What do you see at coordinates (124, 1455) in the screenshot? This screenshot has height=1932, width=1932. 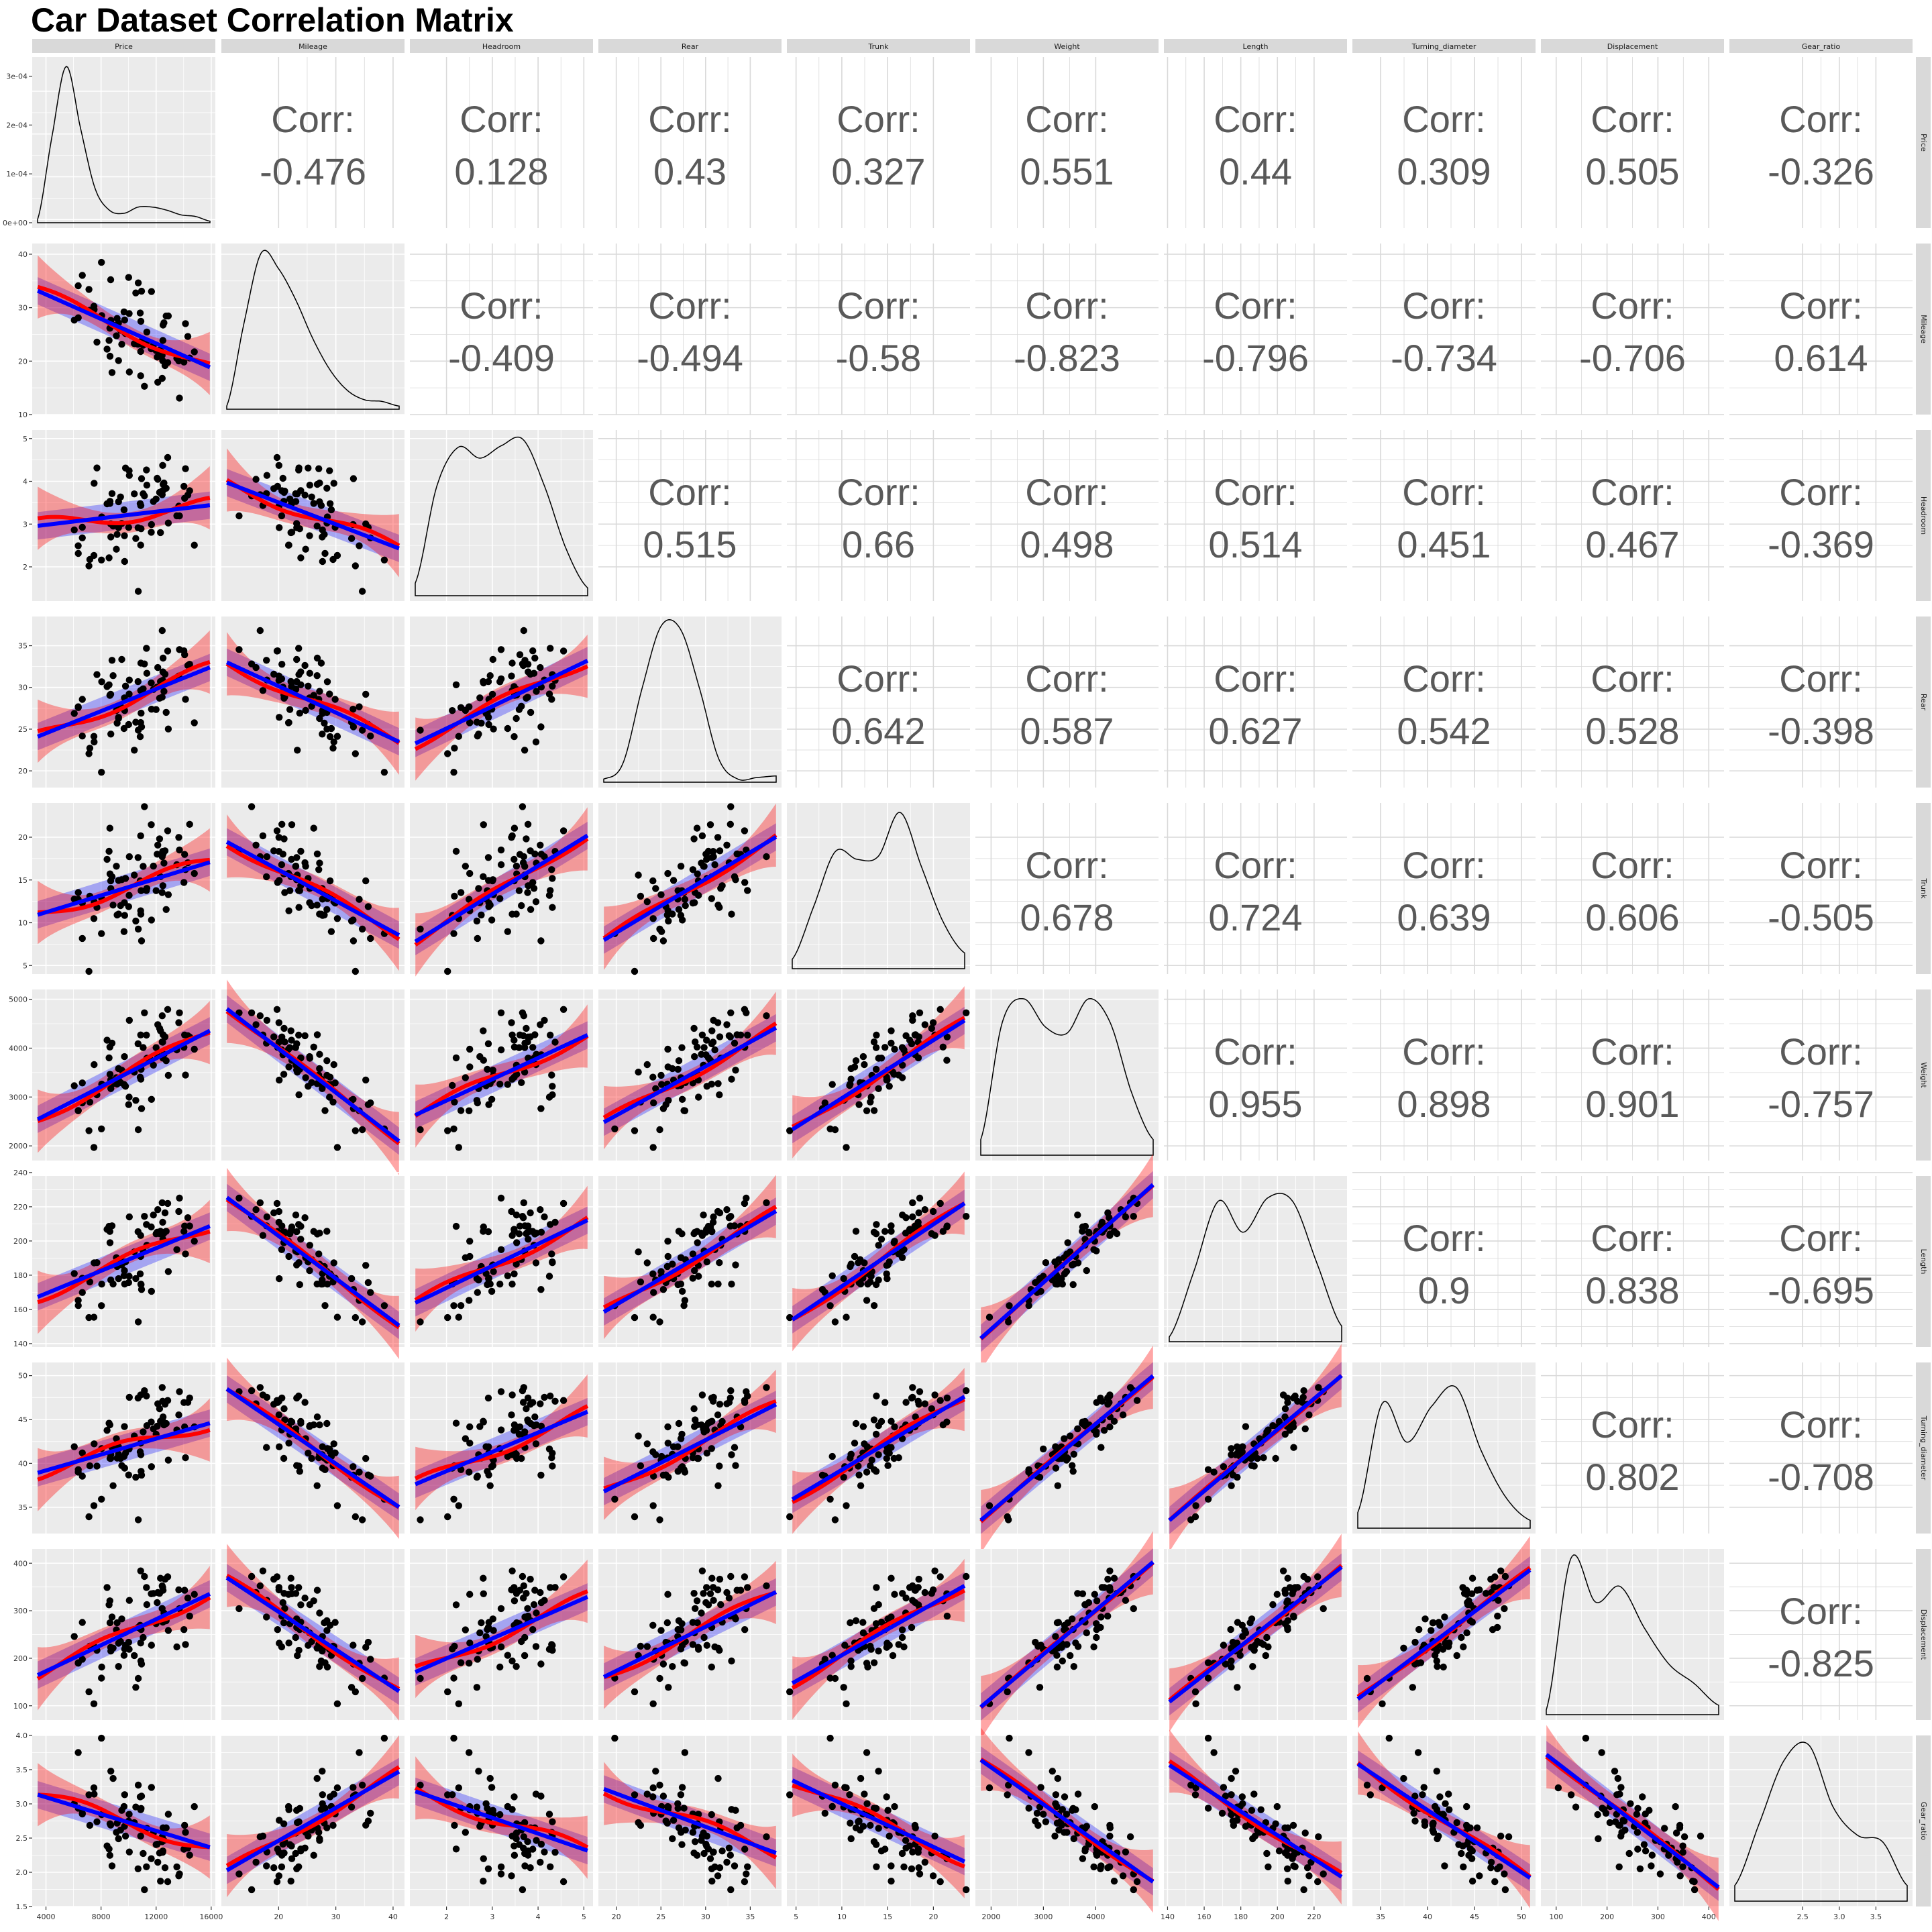 I see `loess-line` at bounding box center [124, 1455].